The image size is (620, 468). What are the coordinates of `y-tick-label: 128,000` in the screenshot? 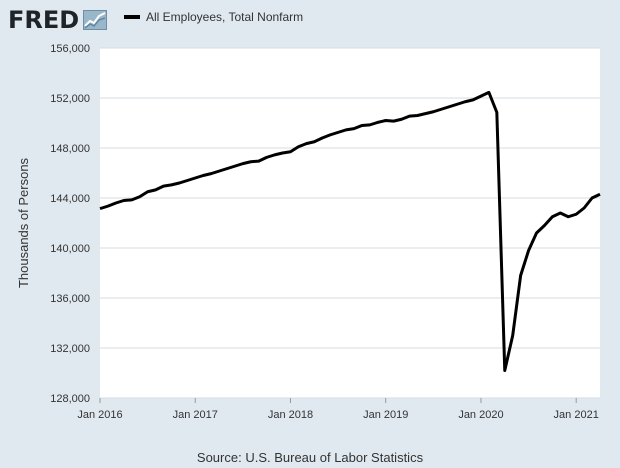 It's located at (70, 399).